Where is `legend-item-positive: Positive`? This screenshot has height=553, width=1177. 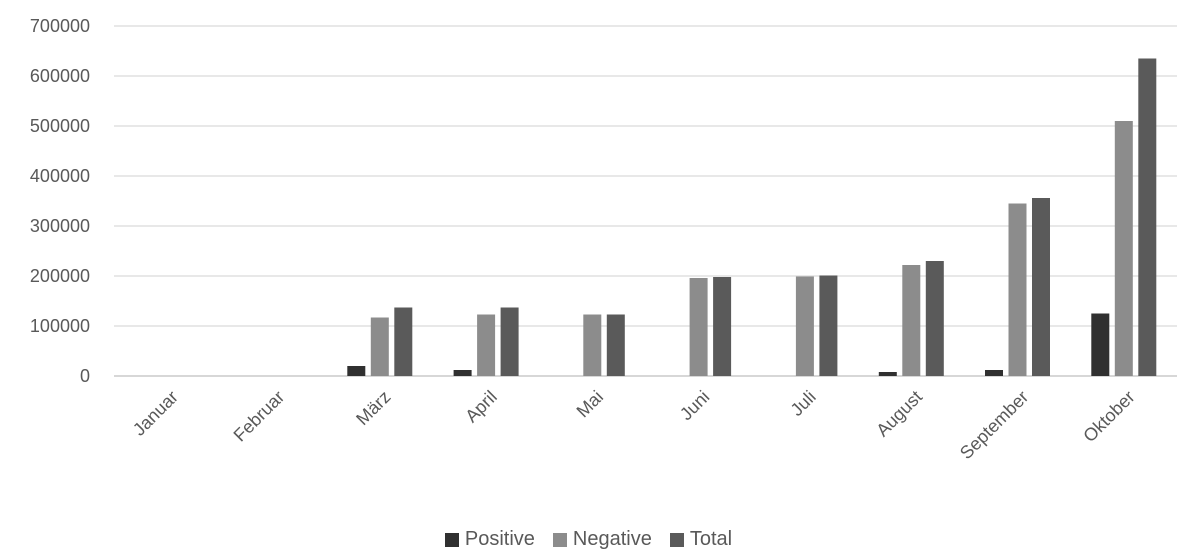
legend-item-positive: Positive is located at coordinates (489, 539).